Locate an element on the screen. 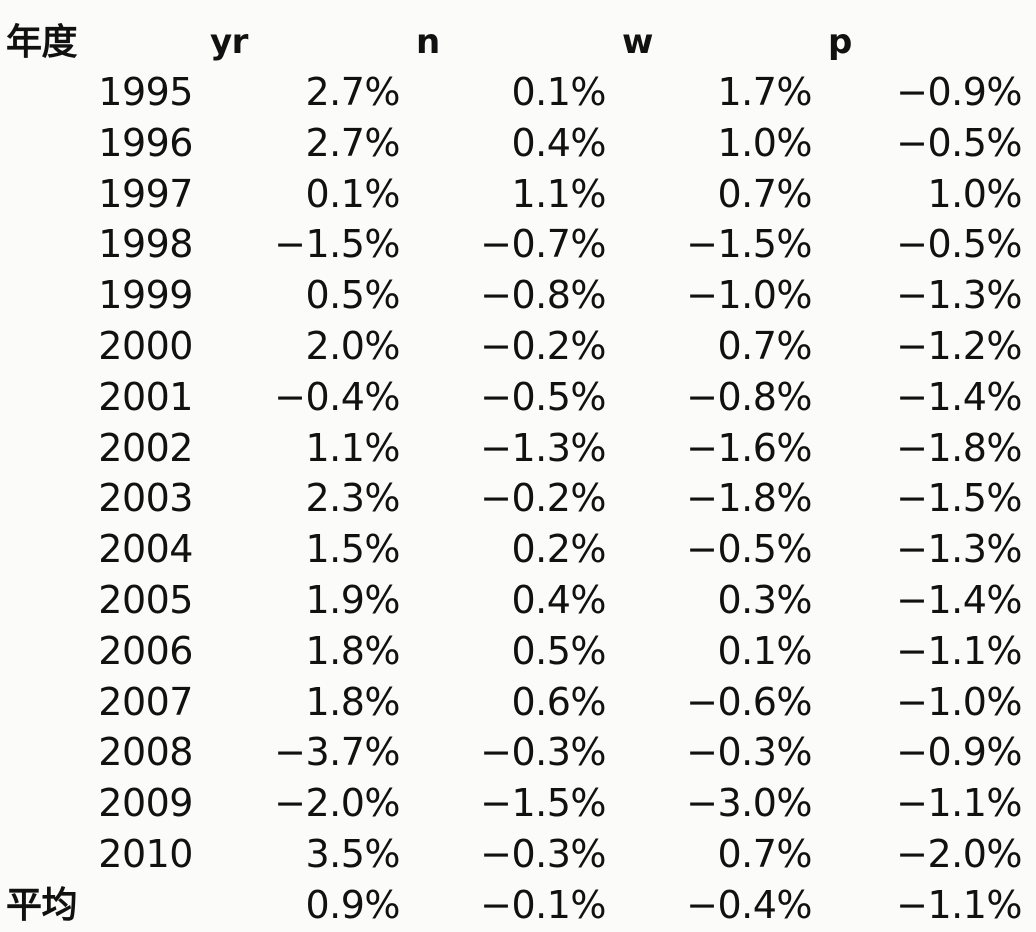 Image resolution: width=1036 pixels, height=932 pixels. value-cell-w: −1.5% is located at coordinates (749, 244).